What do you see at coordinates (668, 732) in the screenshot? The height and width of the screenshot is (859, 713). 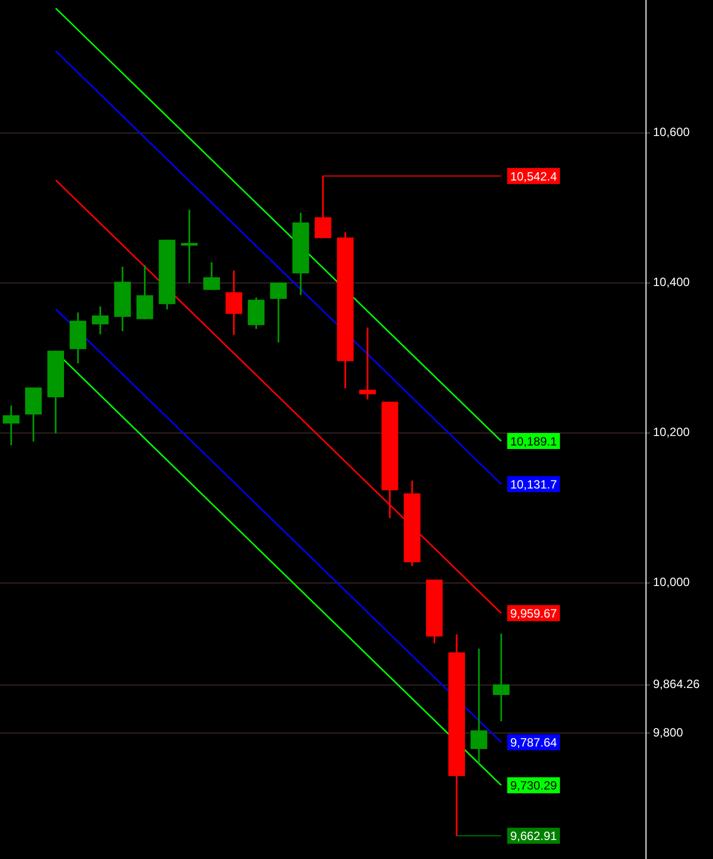 I see `y-tick-label: 9,800` at bounding box center [668, 732].